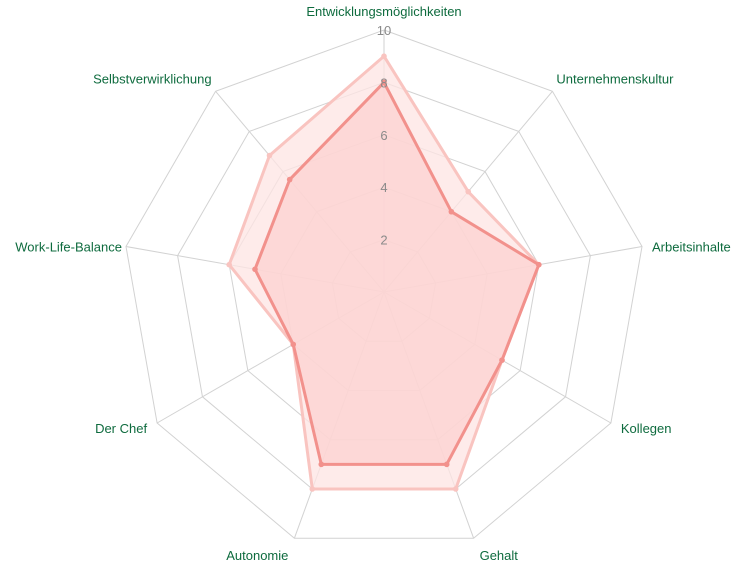  What do you see at coordinates (384, 30) in the screenshot?
I see `tick-label: 10` at bounding box center [384, 30].